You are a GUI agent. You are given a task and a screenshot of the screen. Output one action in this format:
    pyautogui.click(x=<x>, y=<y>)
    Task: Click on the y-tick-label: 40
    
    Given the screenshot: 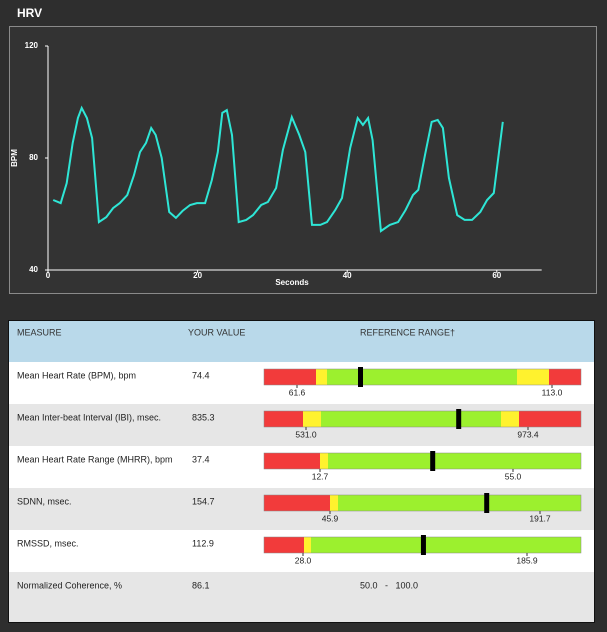 What is the action you would take?
    pyautogui.click(x=33, y=269)
    